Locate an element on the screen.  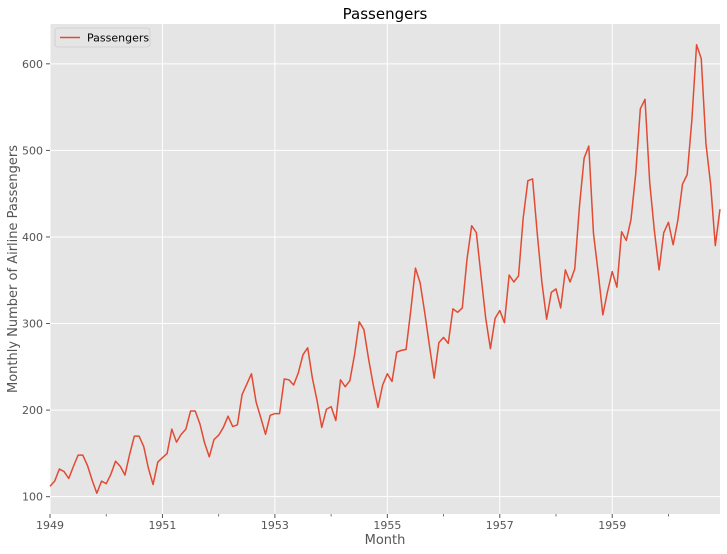
legend: Passengers is located at coordinates (102, 37).